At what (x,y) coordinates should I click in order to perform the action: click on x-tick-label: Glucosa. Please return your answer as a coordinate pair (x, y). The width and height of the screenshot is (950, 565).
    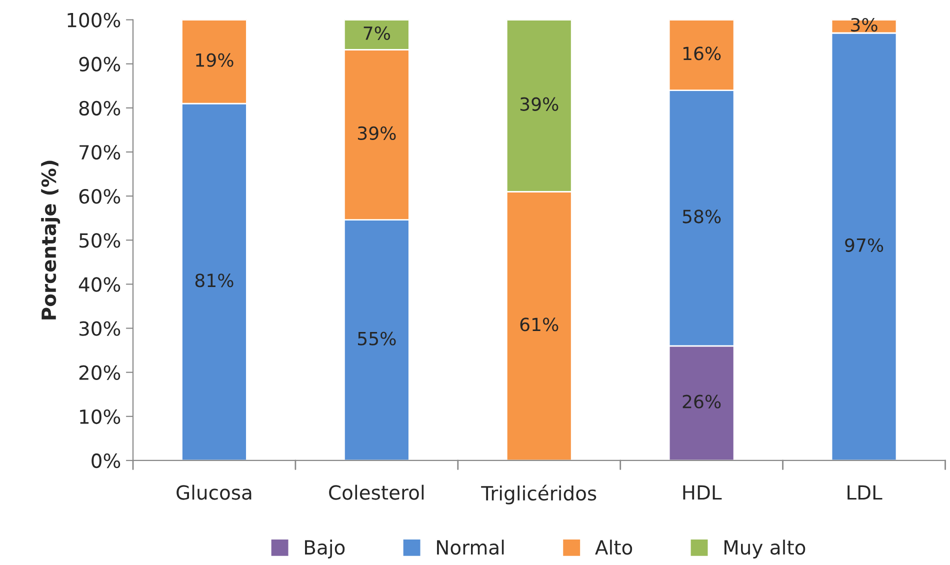
    Looking at the image, I should click on (214, 492).